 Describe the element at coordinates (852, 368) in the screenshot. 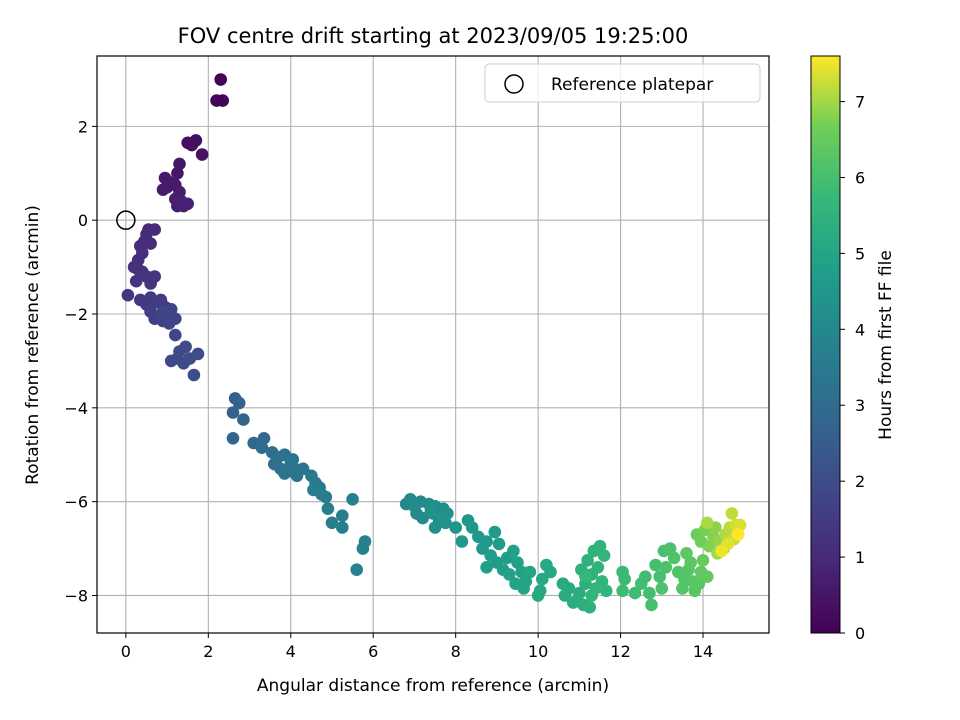

I see `colorbar-ticks: 0 1 2 3 4 5 6 7` at that location.